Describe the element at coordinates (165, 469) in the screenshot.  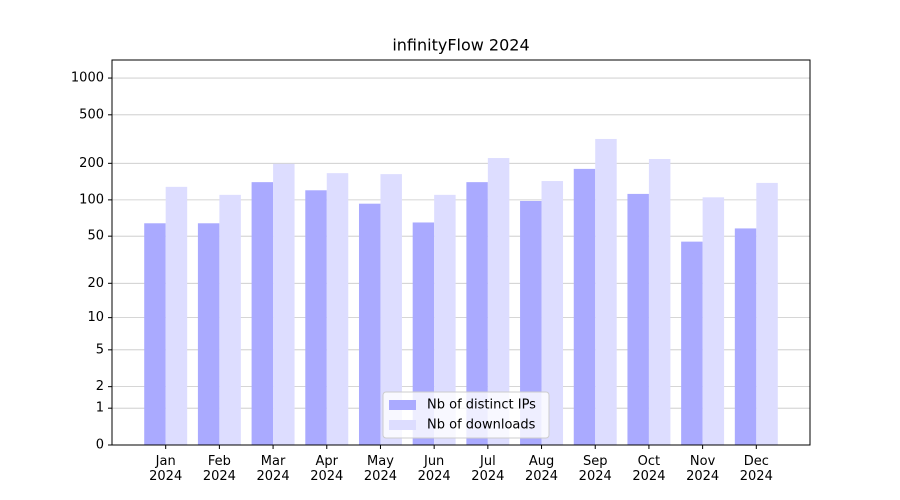
I see `x-tick-label: Jan 2024` at that location.